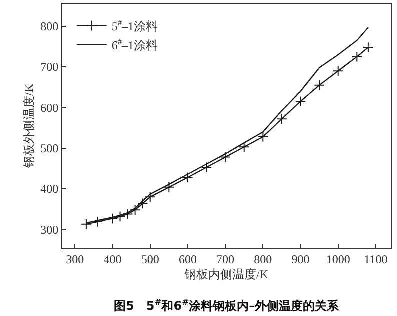 The width and height of the screenshot is (397, 316). Describe the element at coordinates (49, 189) in the screenshot. I see `y-tick-label: 400` at that location.